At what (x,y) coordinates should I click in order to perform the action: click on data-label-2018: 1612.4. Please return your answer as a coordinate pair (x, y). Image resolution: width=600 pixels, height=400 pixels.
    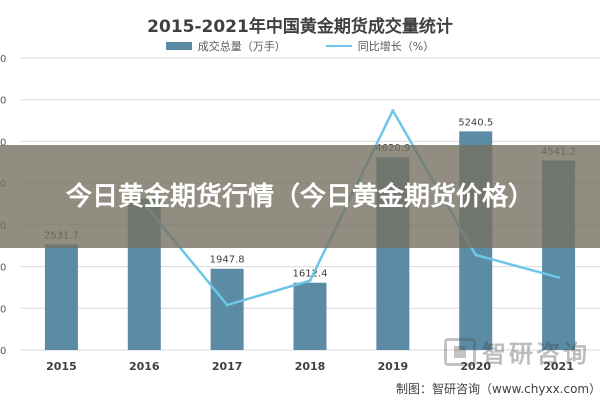
    Looking at the image, I should click on (310, 274).